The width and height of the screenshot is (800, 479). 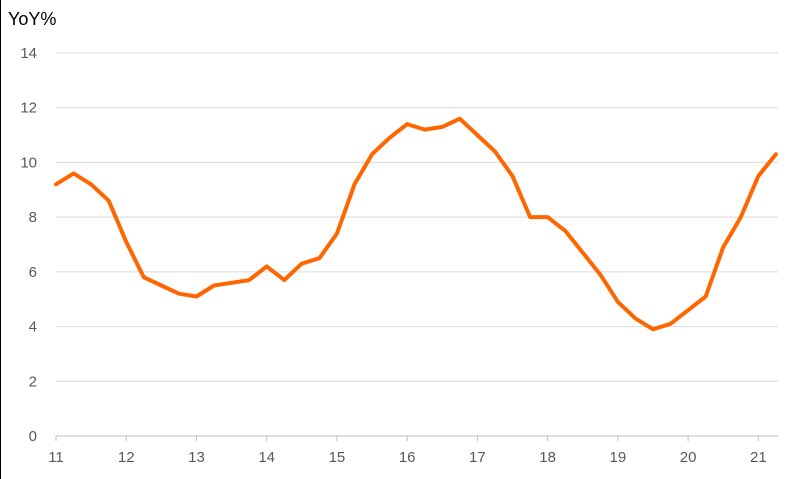 What do you see at coordinates (56, 457) in the screenshot?
I see `x-tick-label: 11` at bounding box center [56, 457].